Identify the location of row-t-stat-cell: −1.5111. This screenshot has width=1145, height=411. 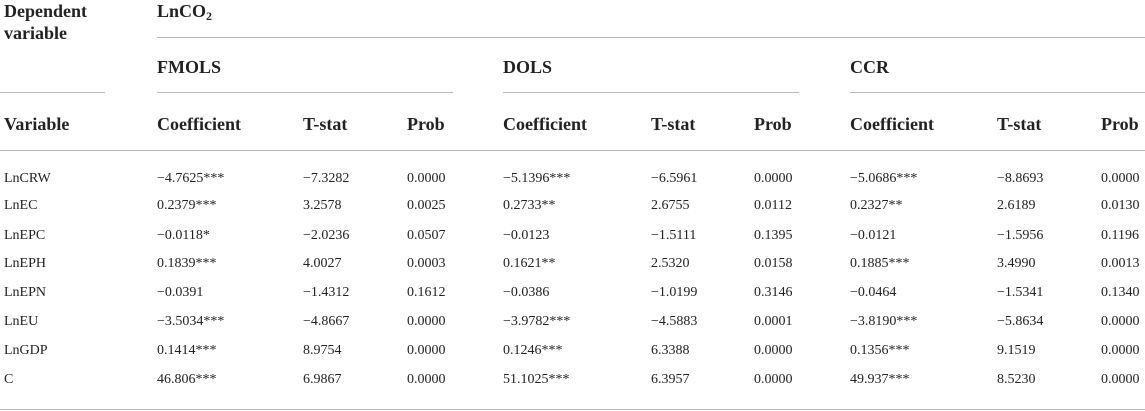
(674, 235).